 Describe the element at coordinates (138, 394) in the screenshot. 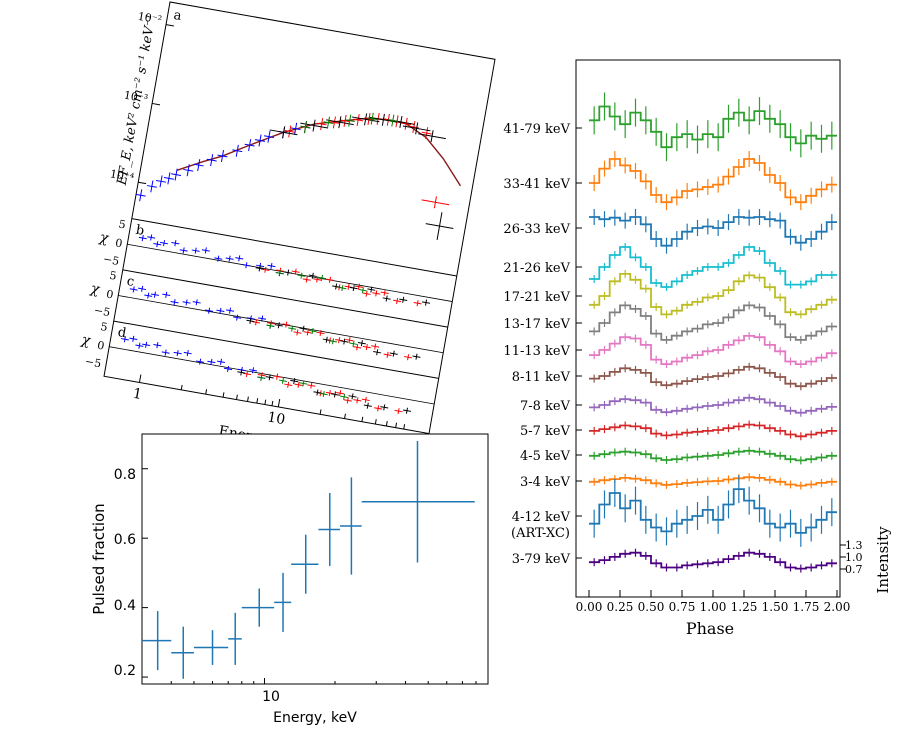

I see `spectrum-x-tick-1: 1` at that location.